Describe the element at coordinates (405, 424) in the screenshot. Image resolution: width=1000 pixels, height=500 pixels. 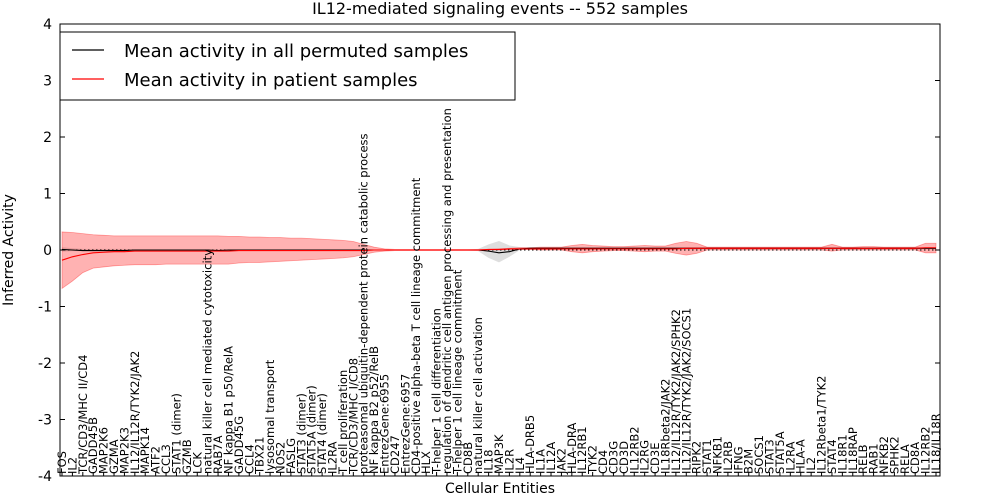
I see `x-category-label: EntrezGene:6957` at that location.